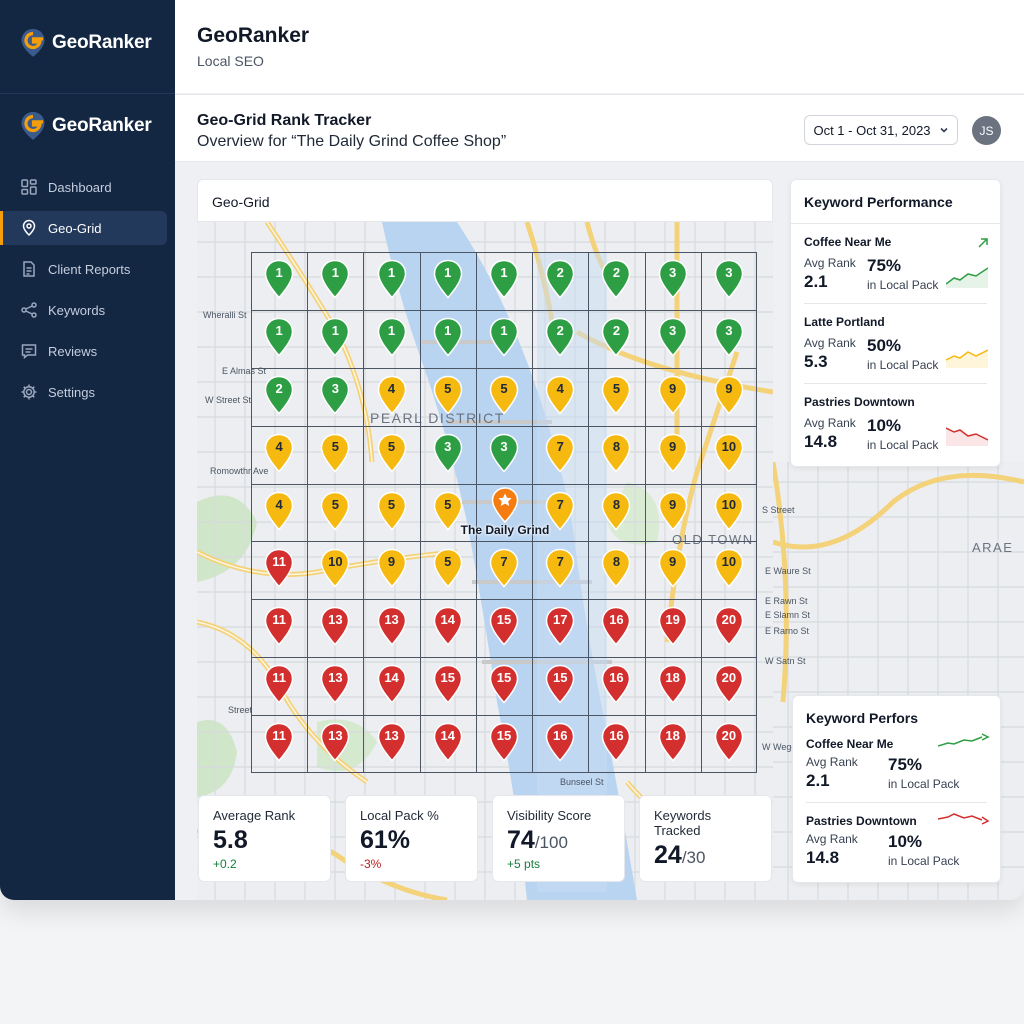 The image size is (1024, 1024). Describe the element at coordinates (83, 269) in the screenshot. I see `sidebar-item-client-reports: Client Reports` at that location.